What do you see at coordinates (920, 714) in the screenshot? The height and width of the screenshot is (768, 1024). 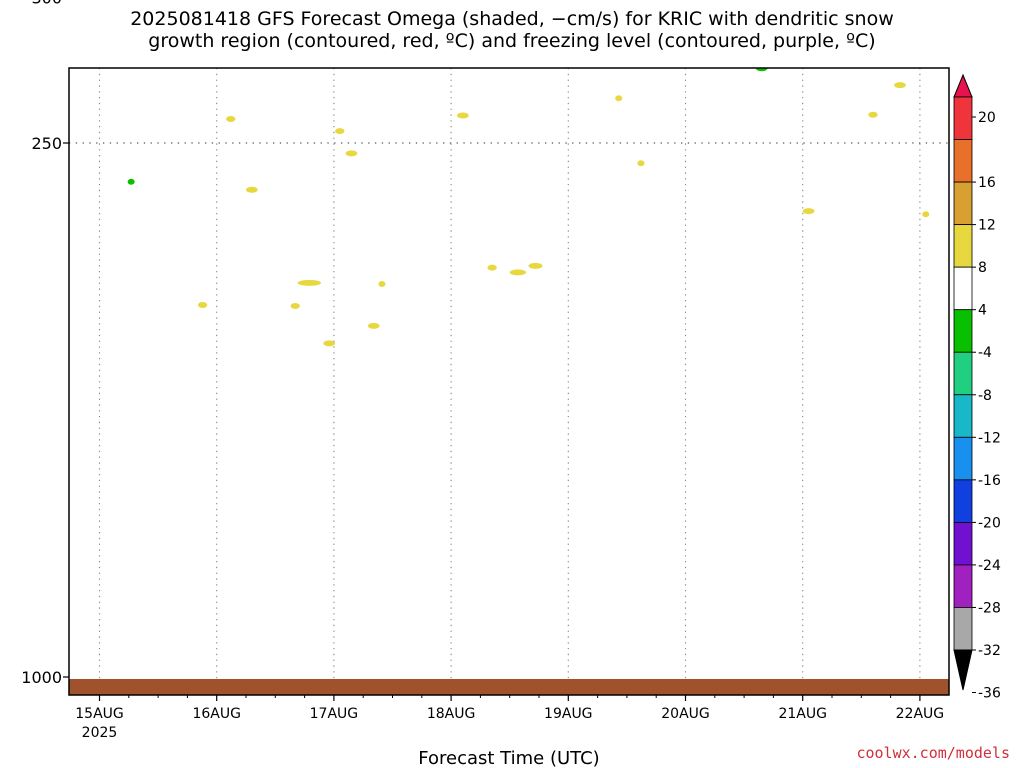 I see `x-tick-label: 22AUG` at bounding box center [920, 714].